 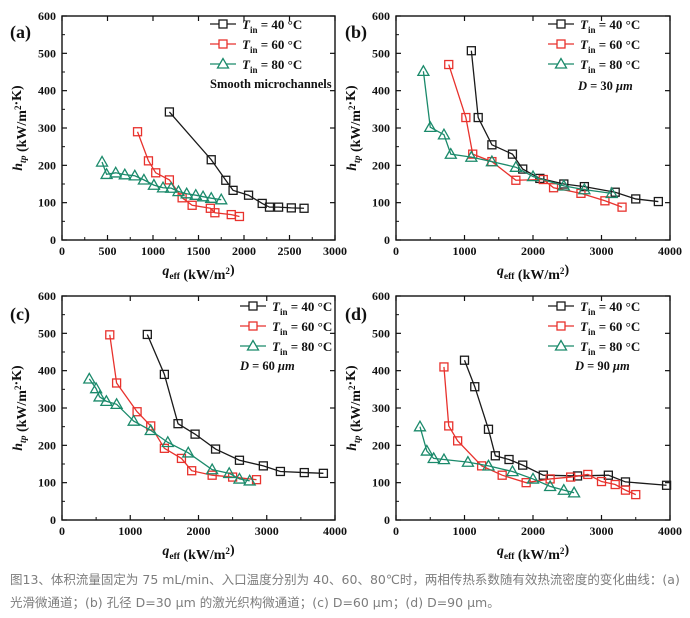 What do you see at coordinates (335, 531) in the screenshot?
I see `x-tick-label: 4000` at bounding box center [335, 531].